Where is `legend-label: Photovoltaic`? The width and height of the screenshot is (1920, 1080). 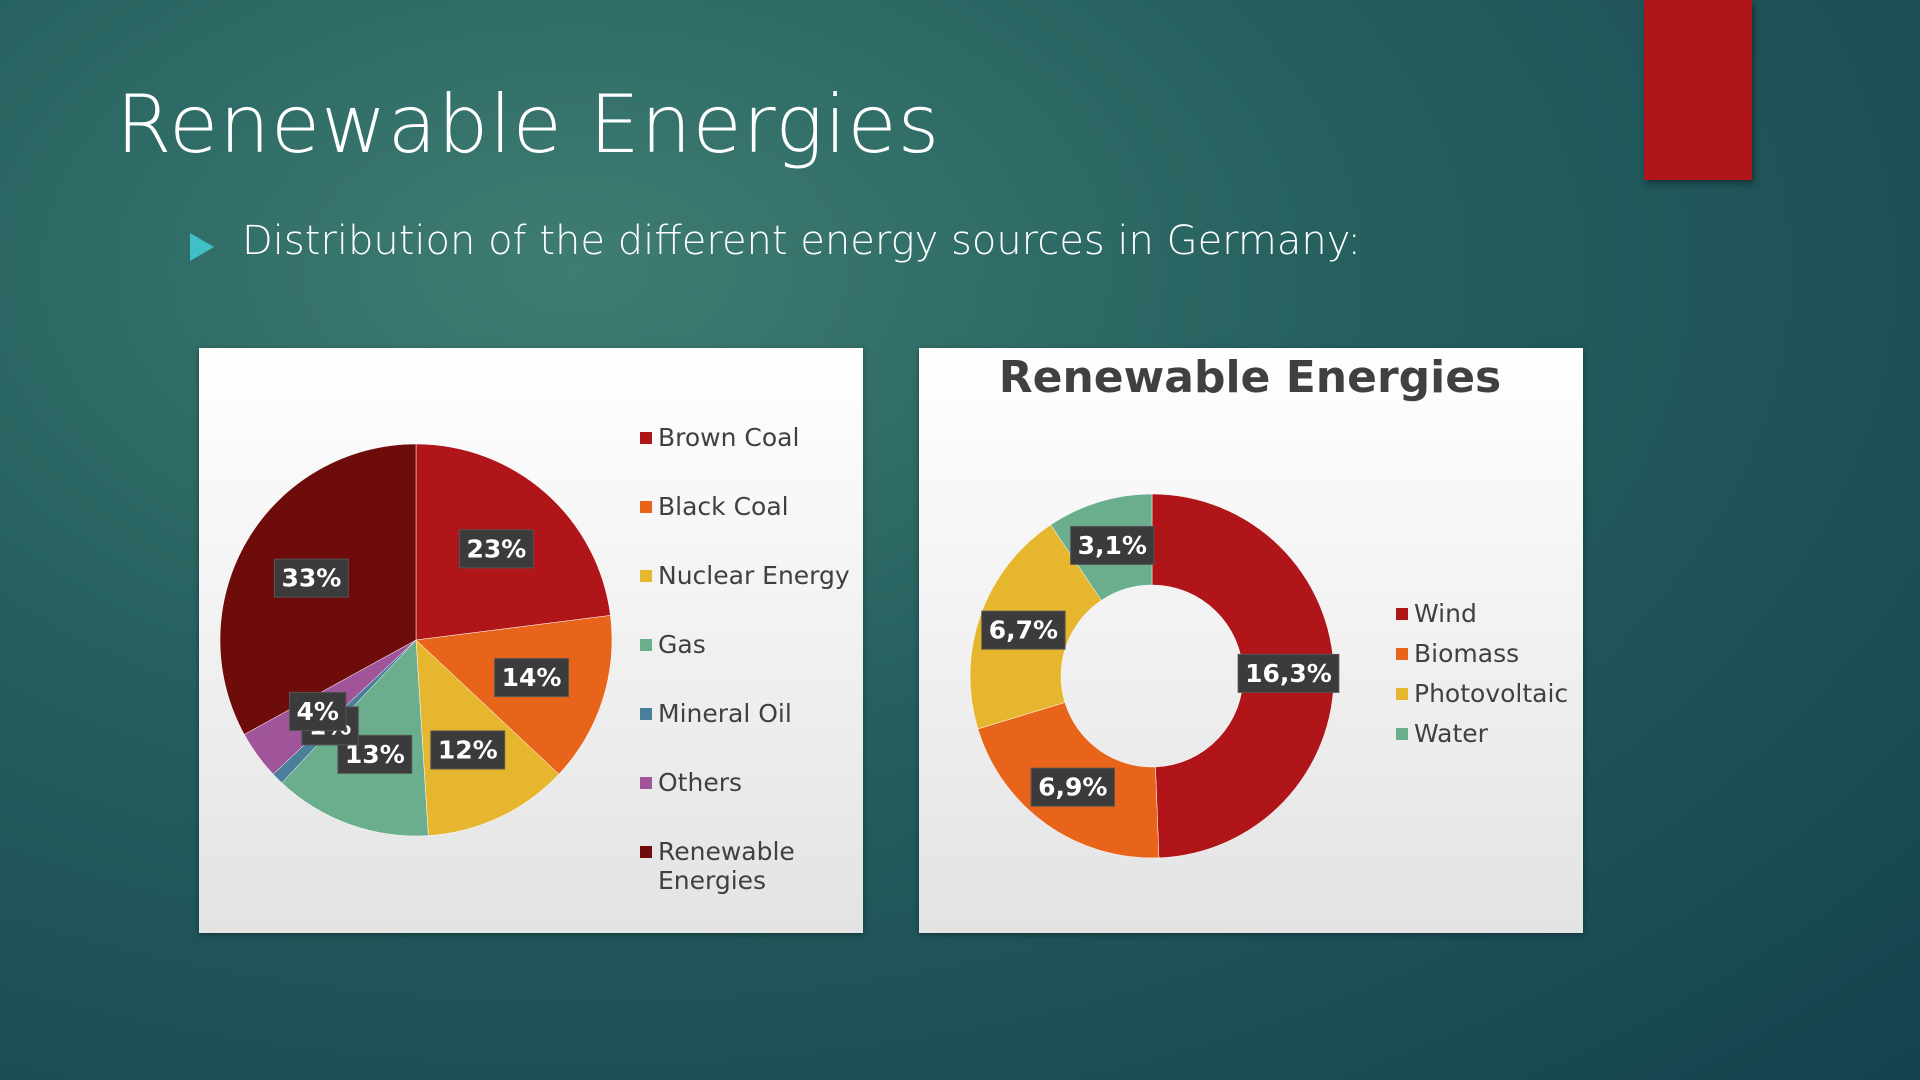
legend-label: Photovoltaic is located at coordinates (1491, 693).